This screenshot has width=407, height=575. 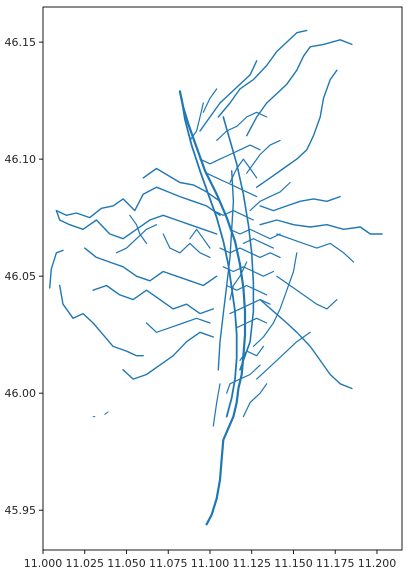 I want to click on x-tick-label-5: 11.125, so click(x=251, y=563).